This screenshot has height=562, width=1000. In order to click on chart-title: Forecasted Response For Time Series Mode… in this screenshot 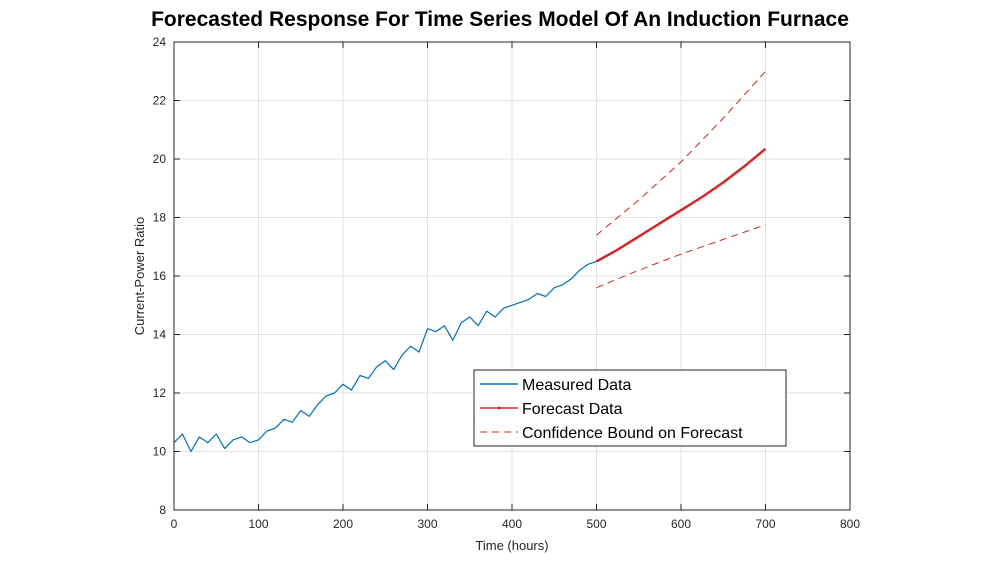, I will do `click(500, 19)`.